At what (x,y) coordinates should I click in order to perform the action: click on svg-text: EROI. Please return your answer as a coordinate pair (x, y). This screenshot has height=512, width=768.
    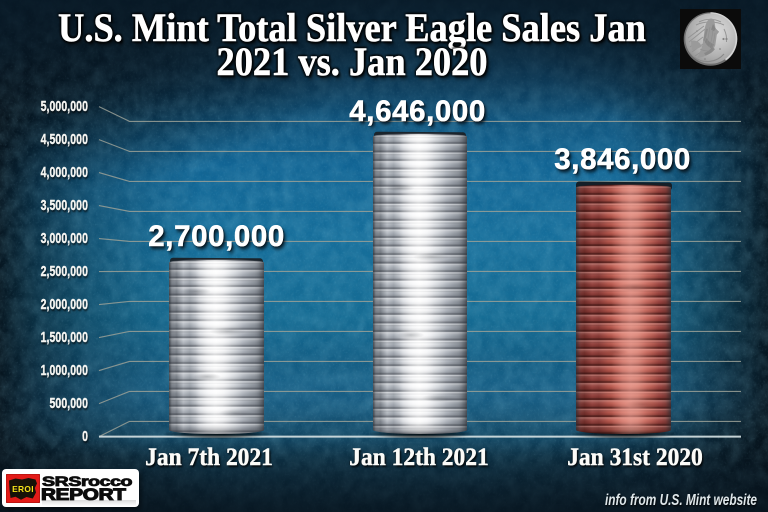
    Looking at the image, I should click on (23, 489).